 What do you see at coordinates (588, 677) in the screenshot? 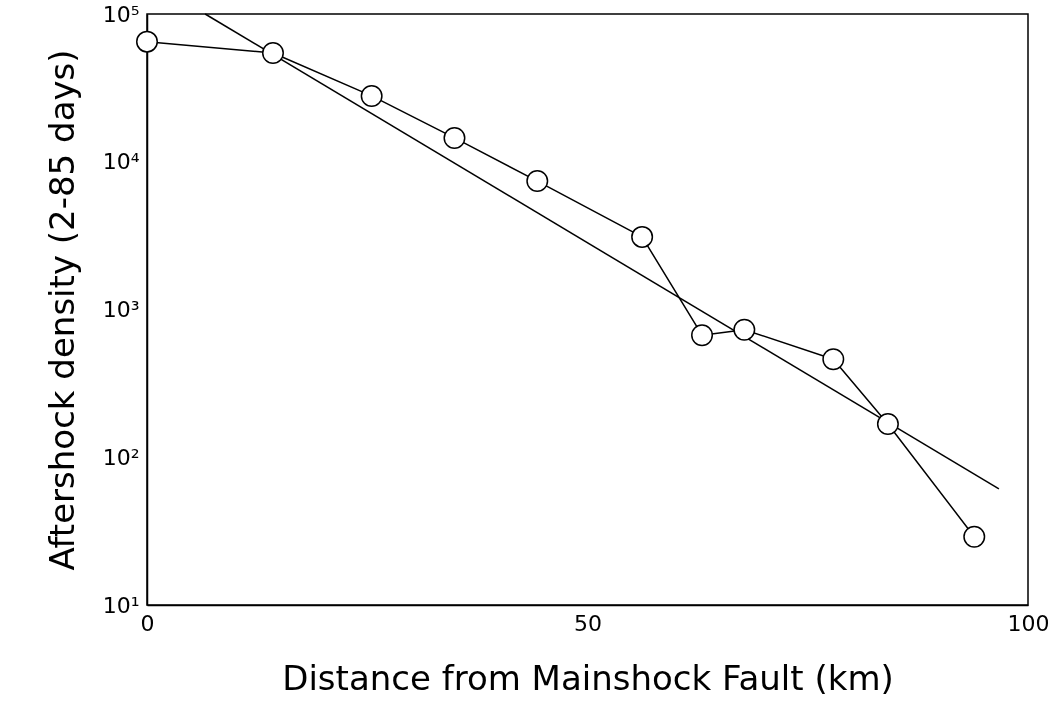
I see `x-axis-title: Distance from Mainshock Fault (km)` at bounding box center [588, 677].